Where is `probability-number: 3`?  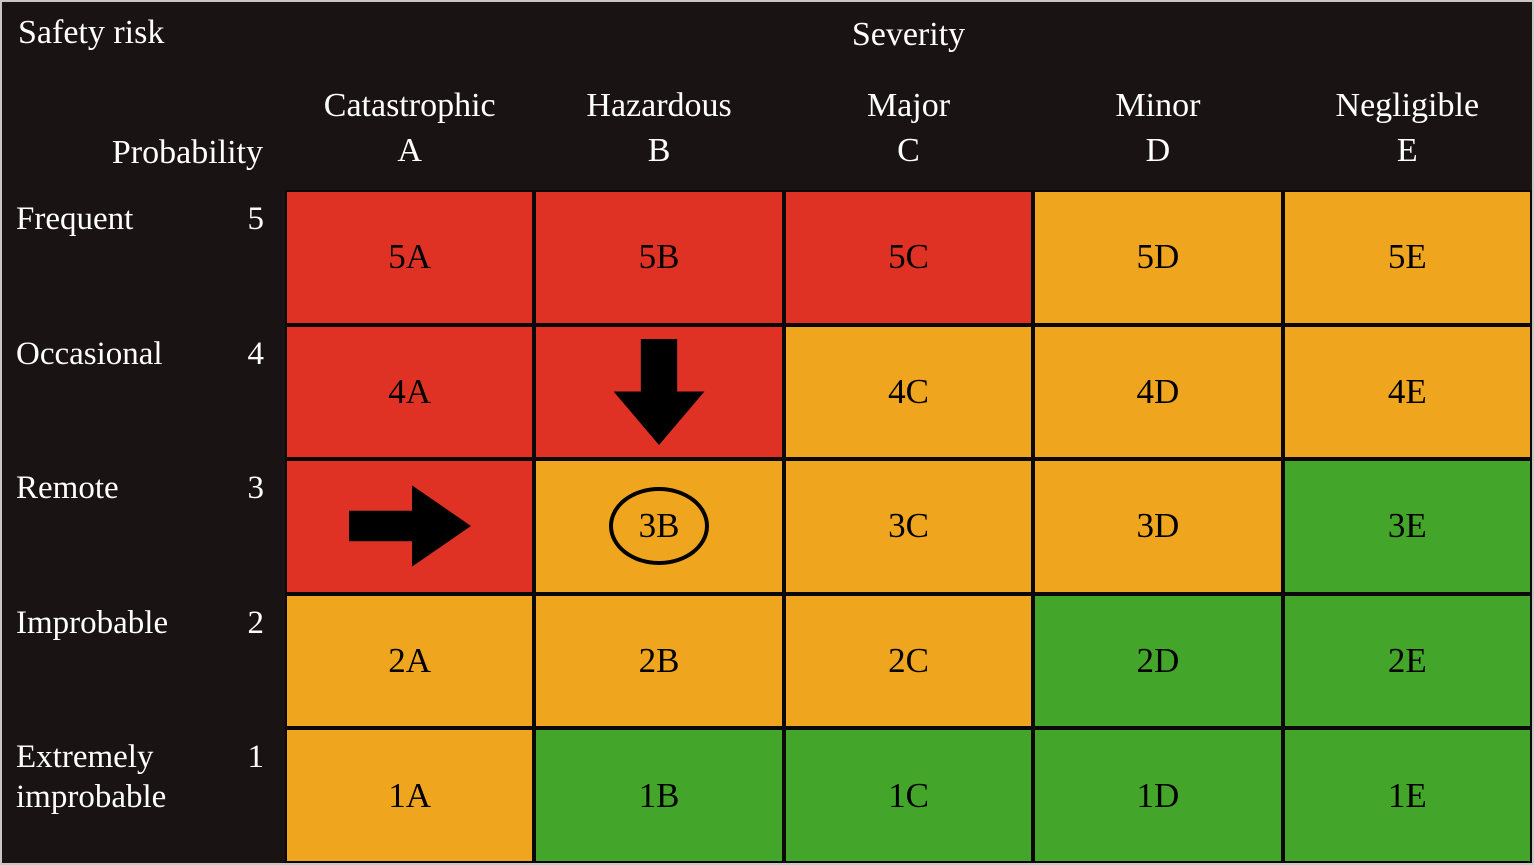
probability-number: 3 is located at coordinates (256, 488).